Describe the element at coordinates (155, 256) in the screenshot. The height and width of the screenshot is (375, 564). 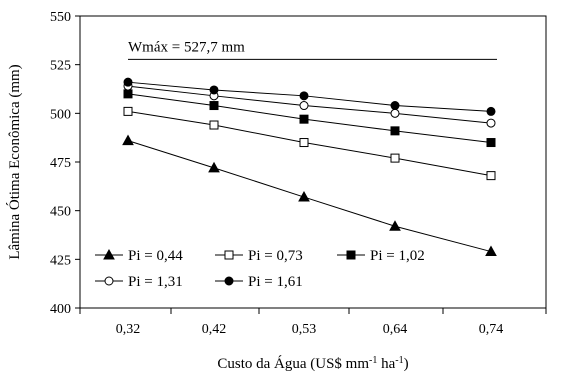
I see `legend-label: Pi = 0,44` at that location.